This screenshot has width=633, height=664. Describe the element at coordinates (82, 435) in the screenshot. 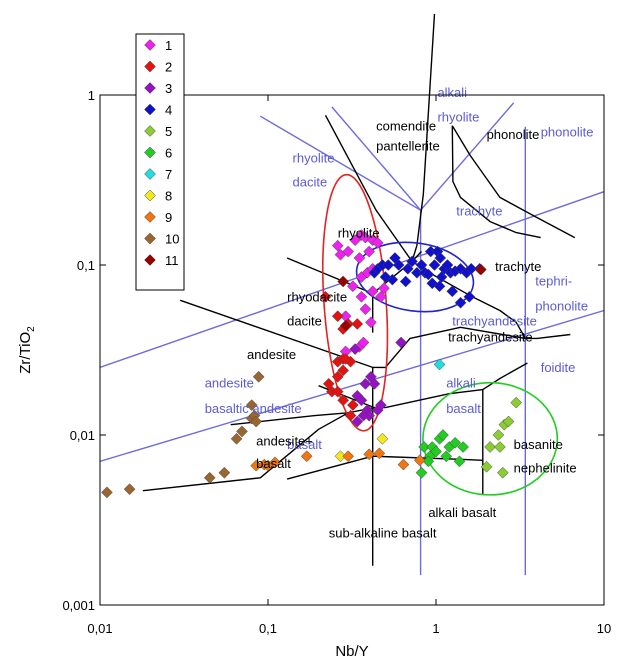

I see `y-tick-label: 0,01` at that location.